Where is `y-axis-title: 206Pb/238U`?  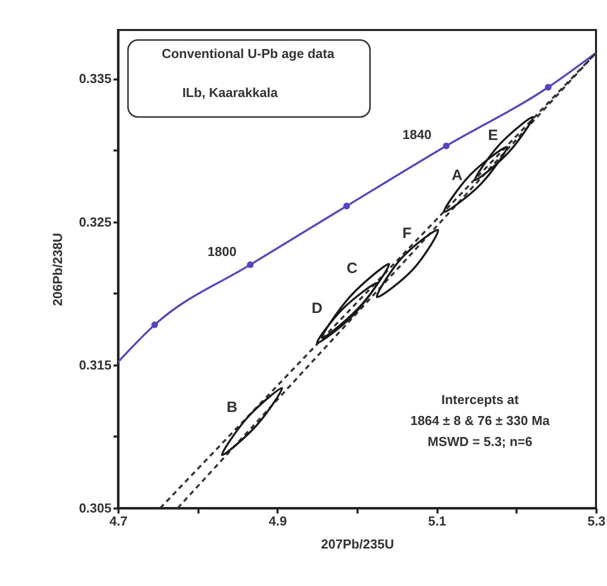
y-axis-title: 206Pb/238U is located at coordinates (57, 269).